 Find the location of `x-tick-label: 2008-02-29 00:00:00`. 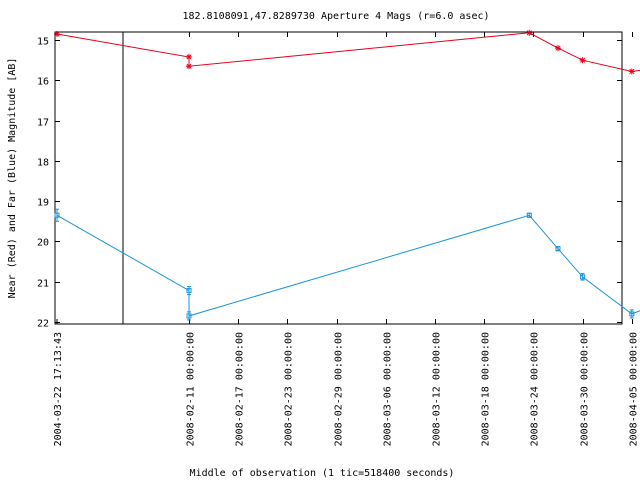

x-tick-label: 2008-02-29 00:00:00 is located at coordinates (339, 389).